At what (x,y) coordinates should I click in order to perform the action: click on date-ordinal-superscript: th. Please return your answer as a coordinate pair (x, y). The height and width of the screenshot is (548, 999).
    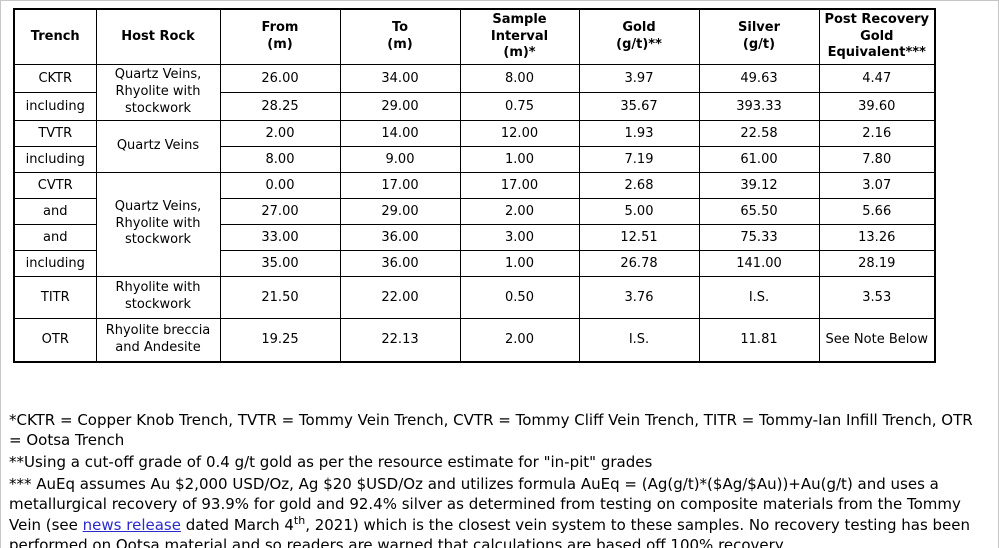
    Looking at the image, I should click on (299, 520).